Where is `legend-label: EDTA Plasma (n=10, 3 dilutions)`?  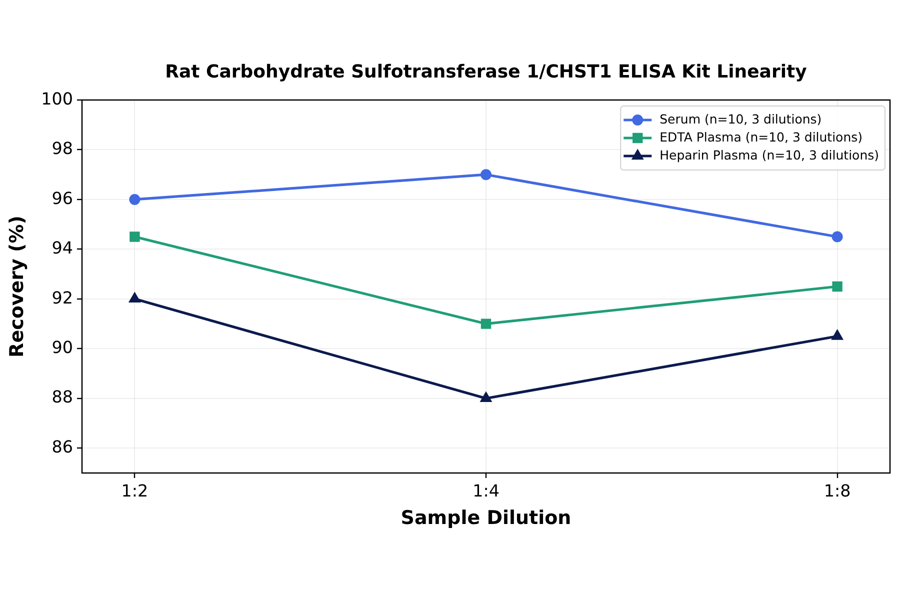
legend-label: EDTA Plasma (n=10, 3 dilutions) is located at coordinates (761, 136).